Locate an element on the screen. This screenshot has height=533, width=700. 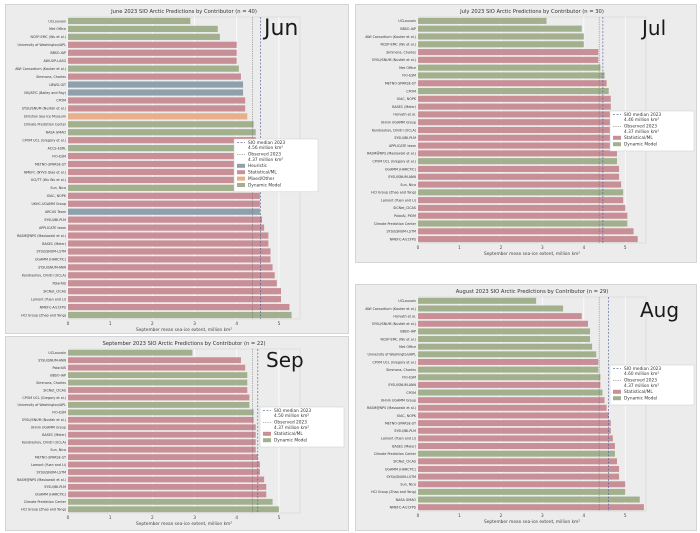
category-label: IOAC, NOPK is located at coordinates (57, 196).